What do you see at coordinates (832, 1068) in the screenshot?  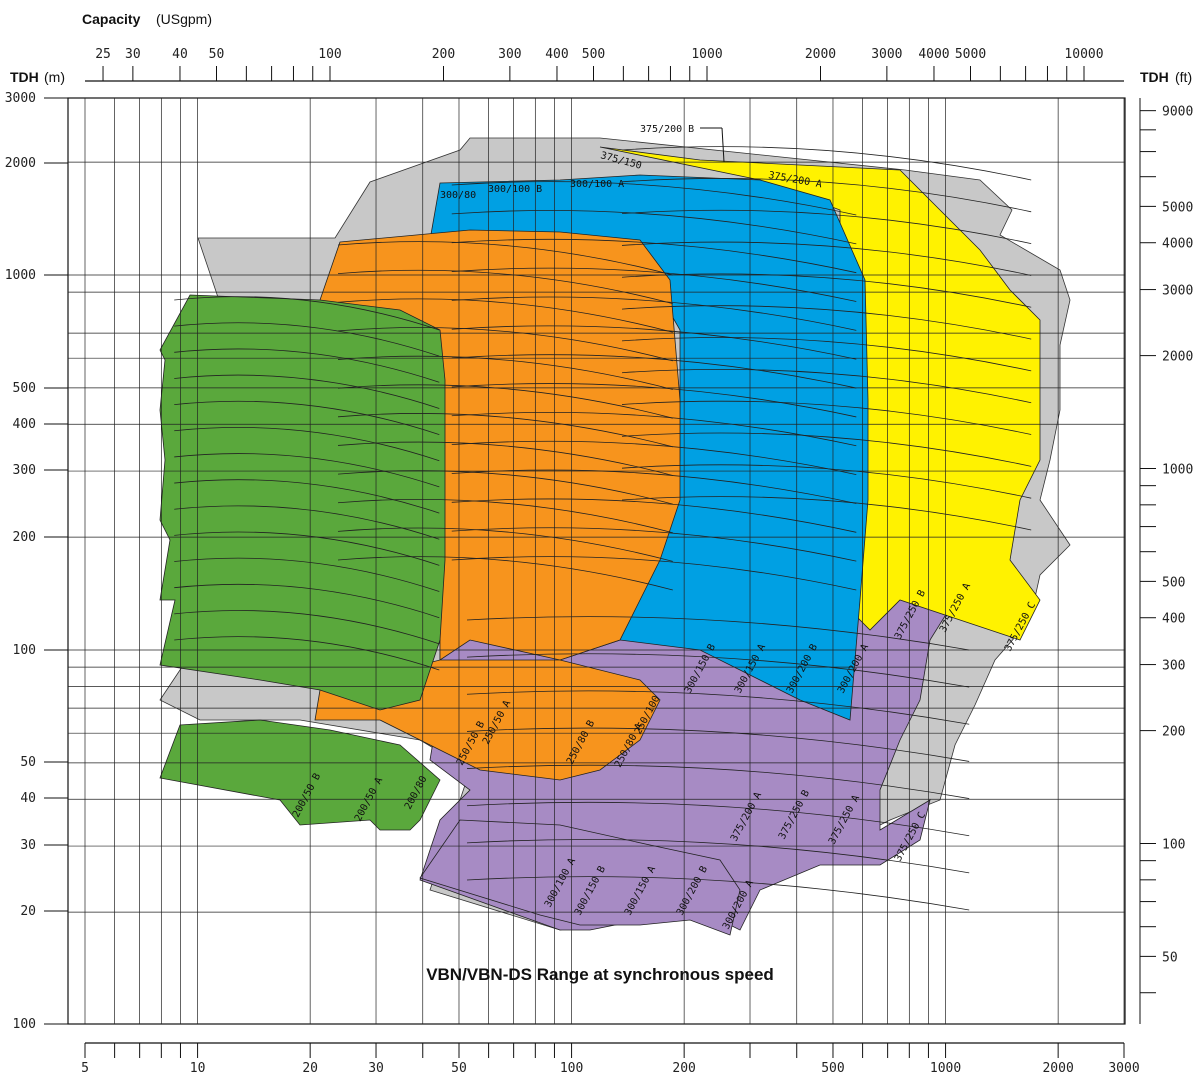 I see `bottom-tick-label: 500` at bounding box center [832, 1068].